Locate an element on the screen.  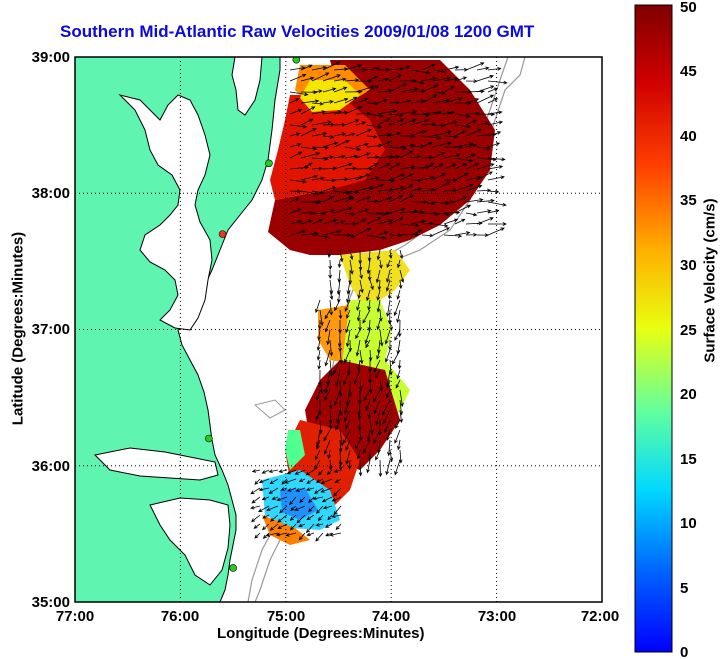
x-tick-label: 77:00 is located at coordinates (75, 616).